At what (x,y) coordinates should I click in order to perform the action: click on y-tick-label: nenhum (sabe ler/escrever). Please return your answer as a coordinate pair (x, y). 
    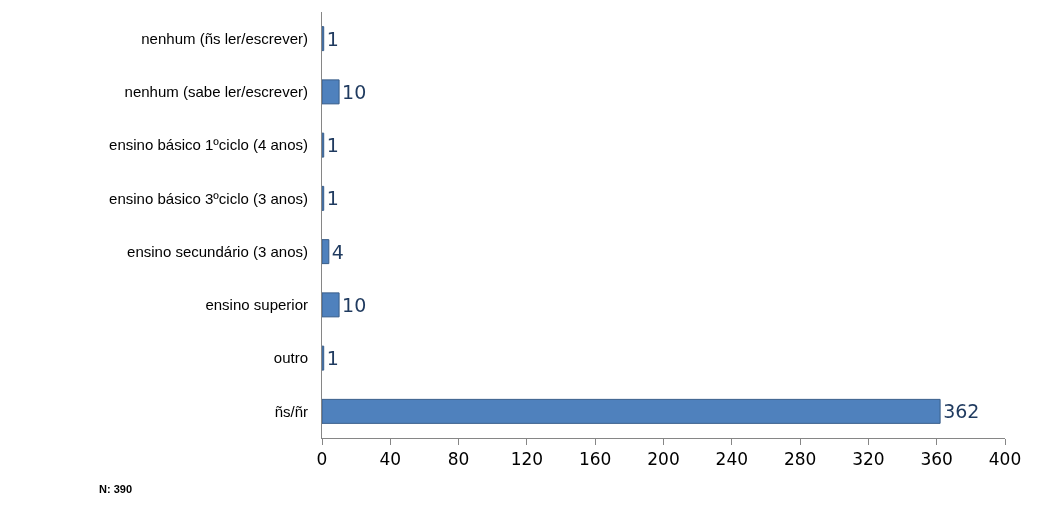
    Looking at the image, I should click on (216, 92).